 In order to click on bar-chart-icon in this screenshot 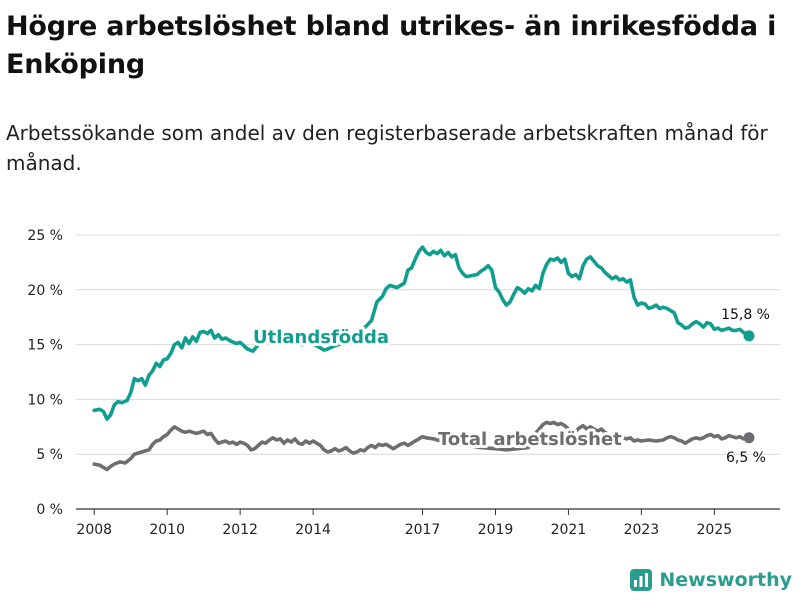, I will do `click(641, 580)`.